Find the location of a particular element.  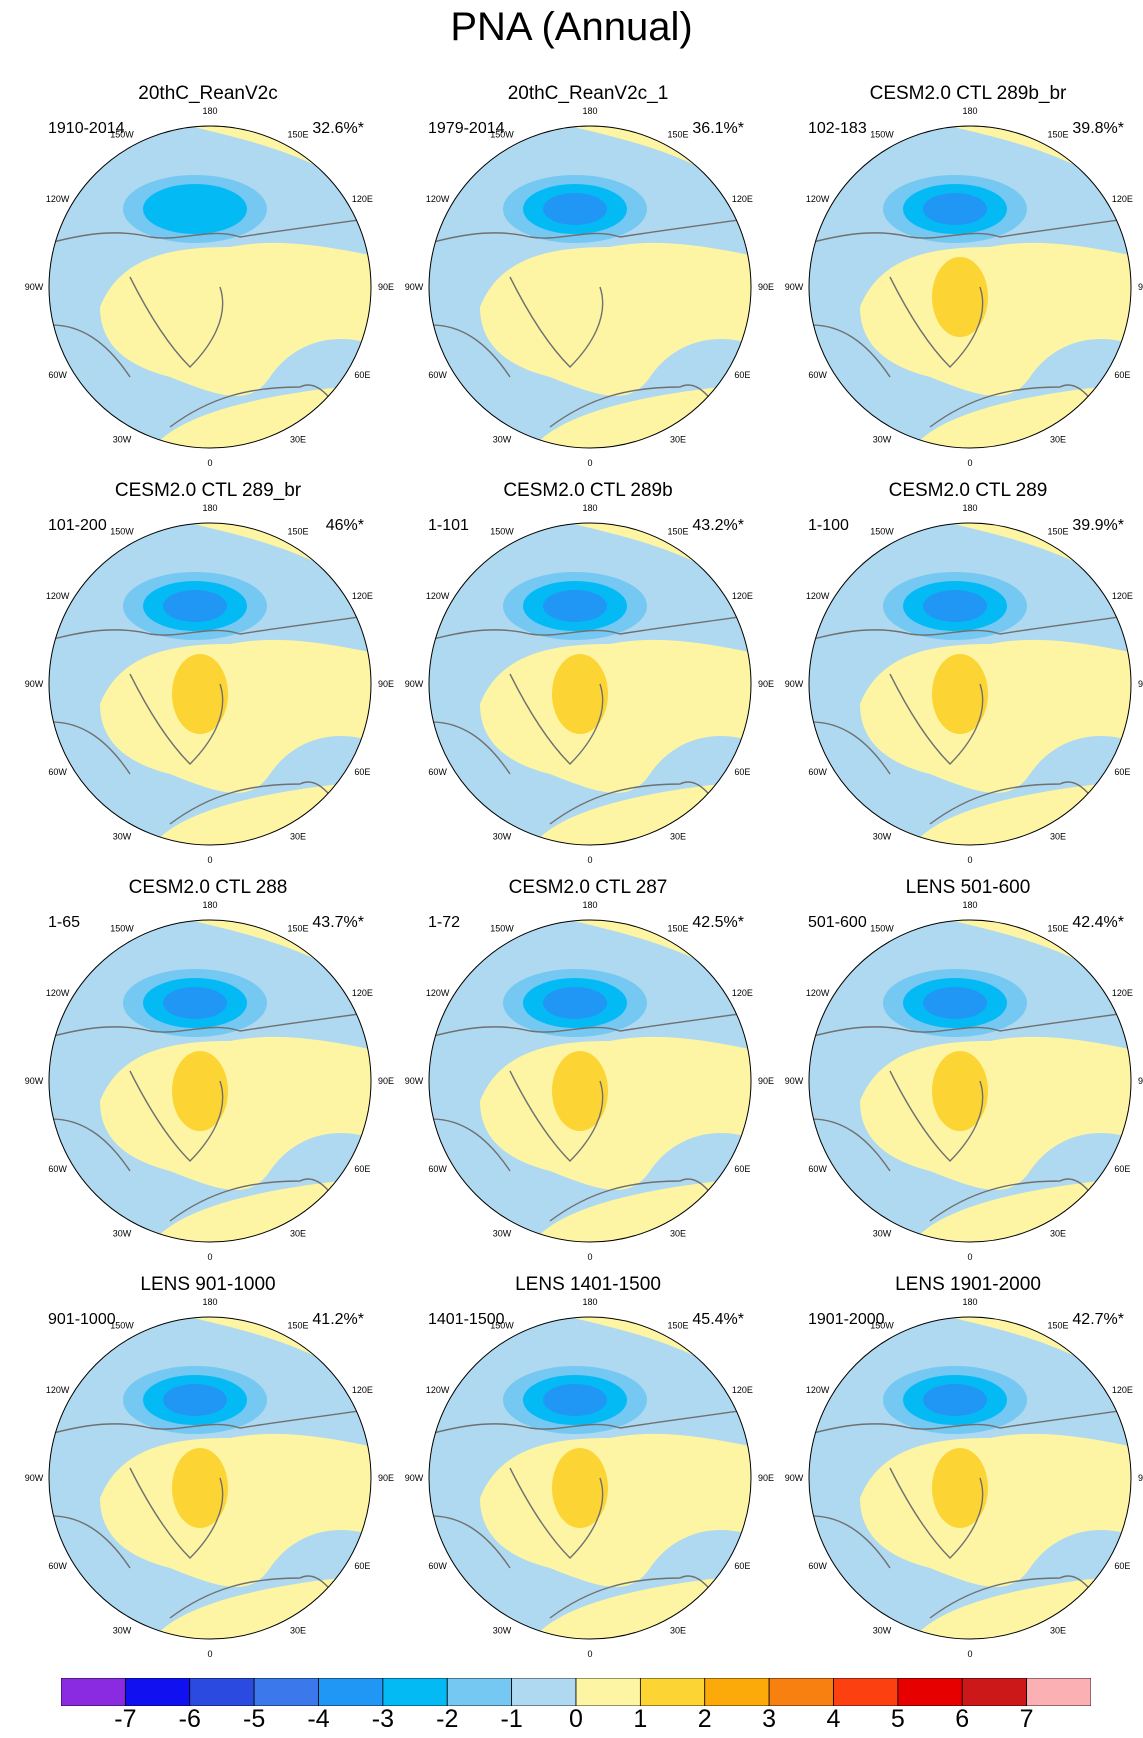

colorbar-tick-label: -3 is located at coordinates (382, 1719).